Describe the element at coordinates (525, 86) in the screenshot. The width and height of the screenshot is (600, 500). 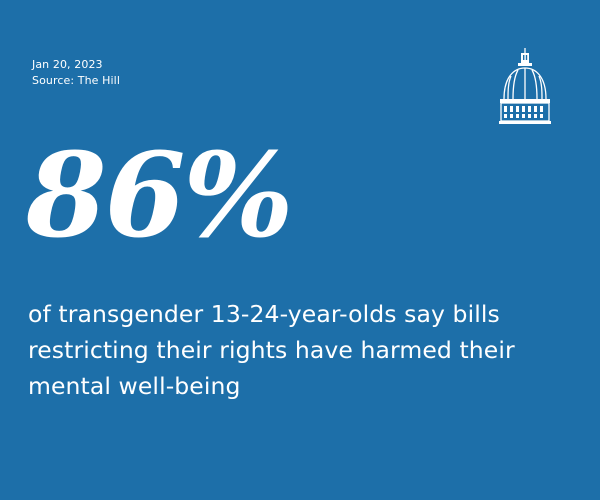
I see `capitol-dome-icon` at that location.